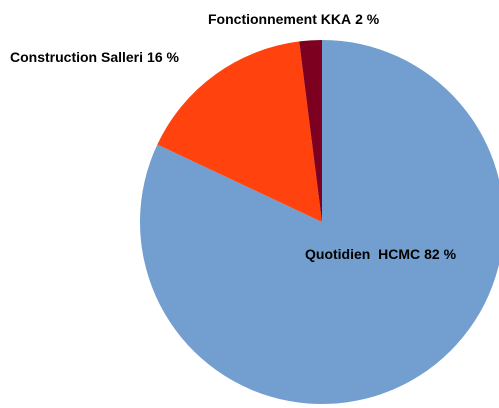 The image size is (499, 408). I want to click on slice-name: Quotidien HCMC, so click(362, 254).